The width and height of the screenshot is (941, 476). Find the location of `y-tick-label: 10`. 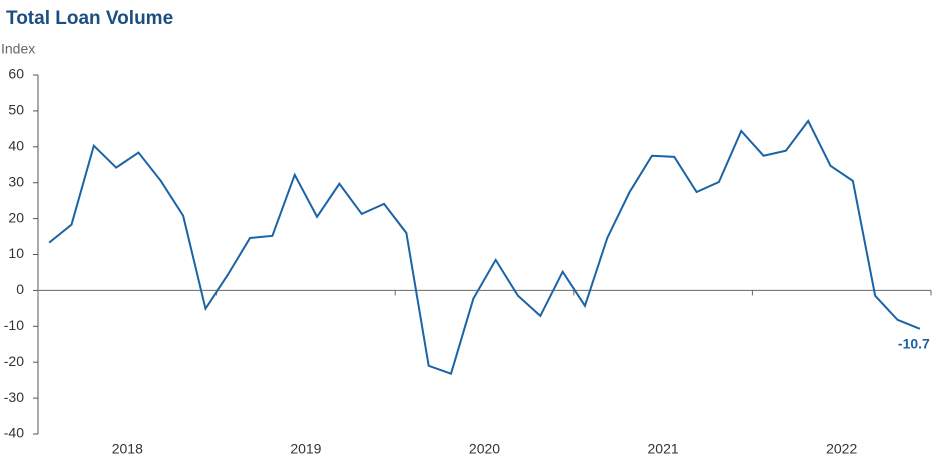

y-tick-label: 10 is located at coordinates (16, 253).